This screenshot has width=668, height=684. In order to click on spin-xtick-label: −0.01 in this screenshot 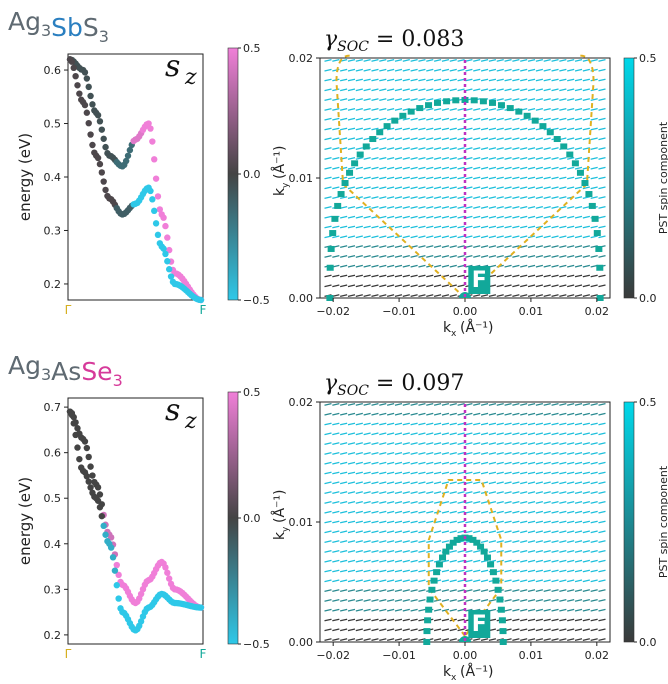, I will do `click(399, 655)`.